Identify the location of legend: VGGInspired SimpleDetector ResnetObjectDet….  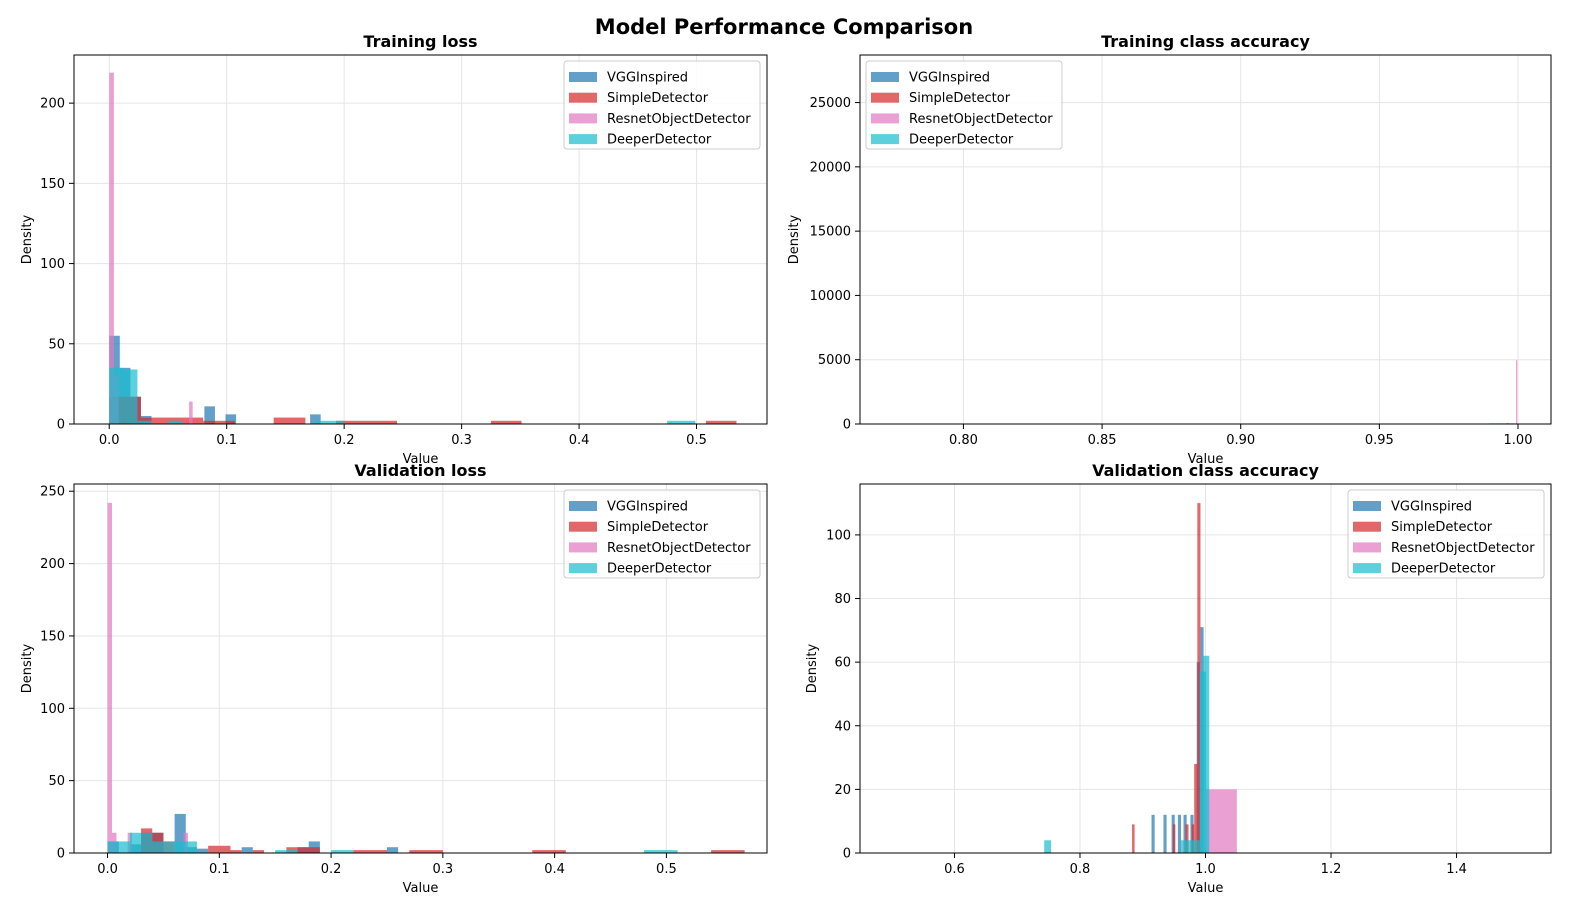
(1446, 534).